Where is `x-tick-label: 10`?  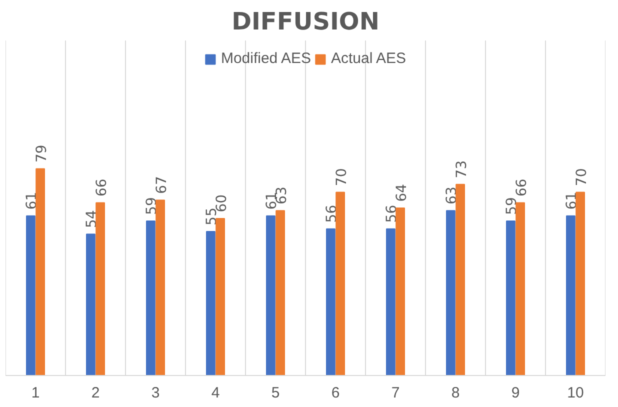 x-tick-label: 10 is located at coordinates (575, 393).